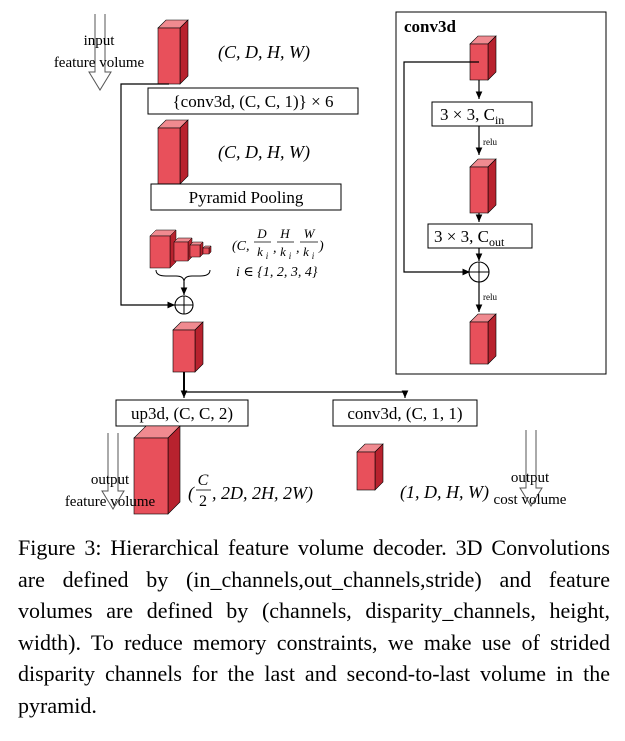 The height and width of the screenshot is (741, 625). Describe the element at coordinates (241, 246) in the screenshot. I see `pyramid-dims-prefix: (C,` at that location.